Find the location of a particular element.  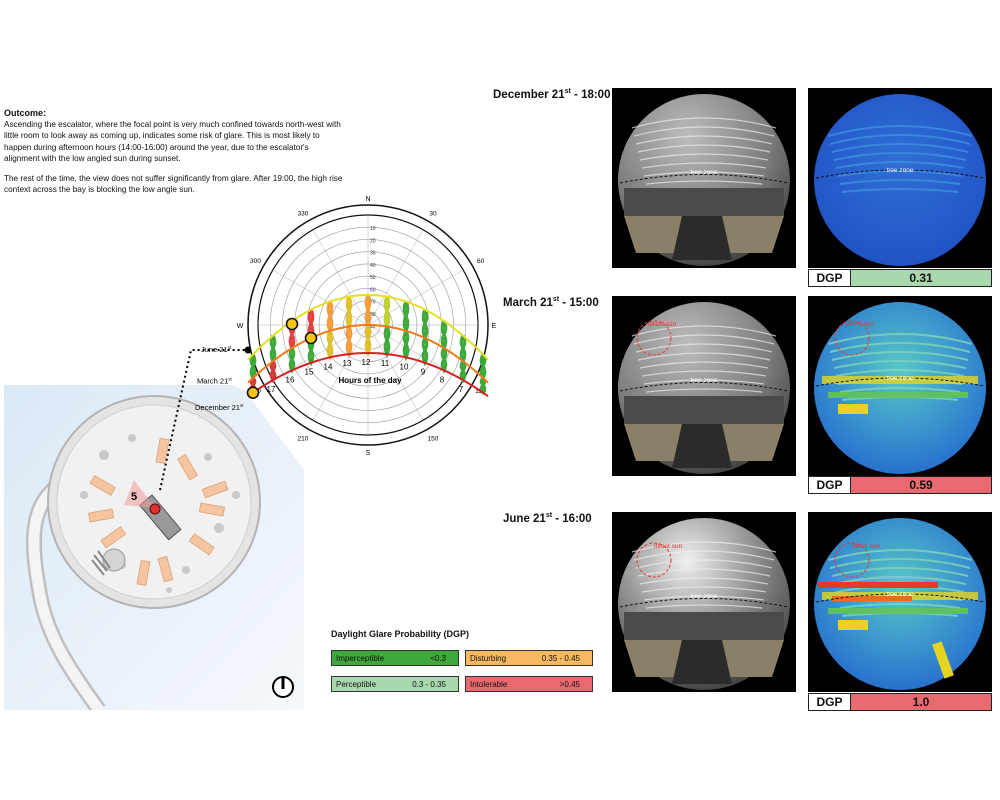

dgp-bar-3: DGP 1.0 is located at coordinates (900, 702).